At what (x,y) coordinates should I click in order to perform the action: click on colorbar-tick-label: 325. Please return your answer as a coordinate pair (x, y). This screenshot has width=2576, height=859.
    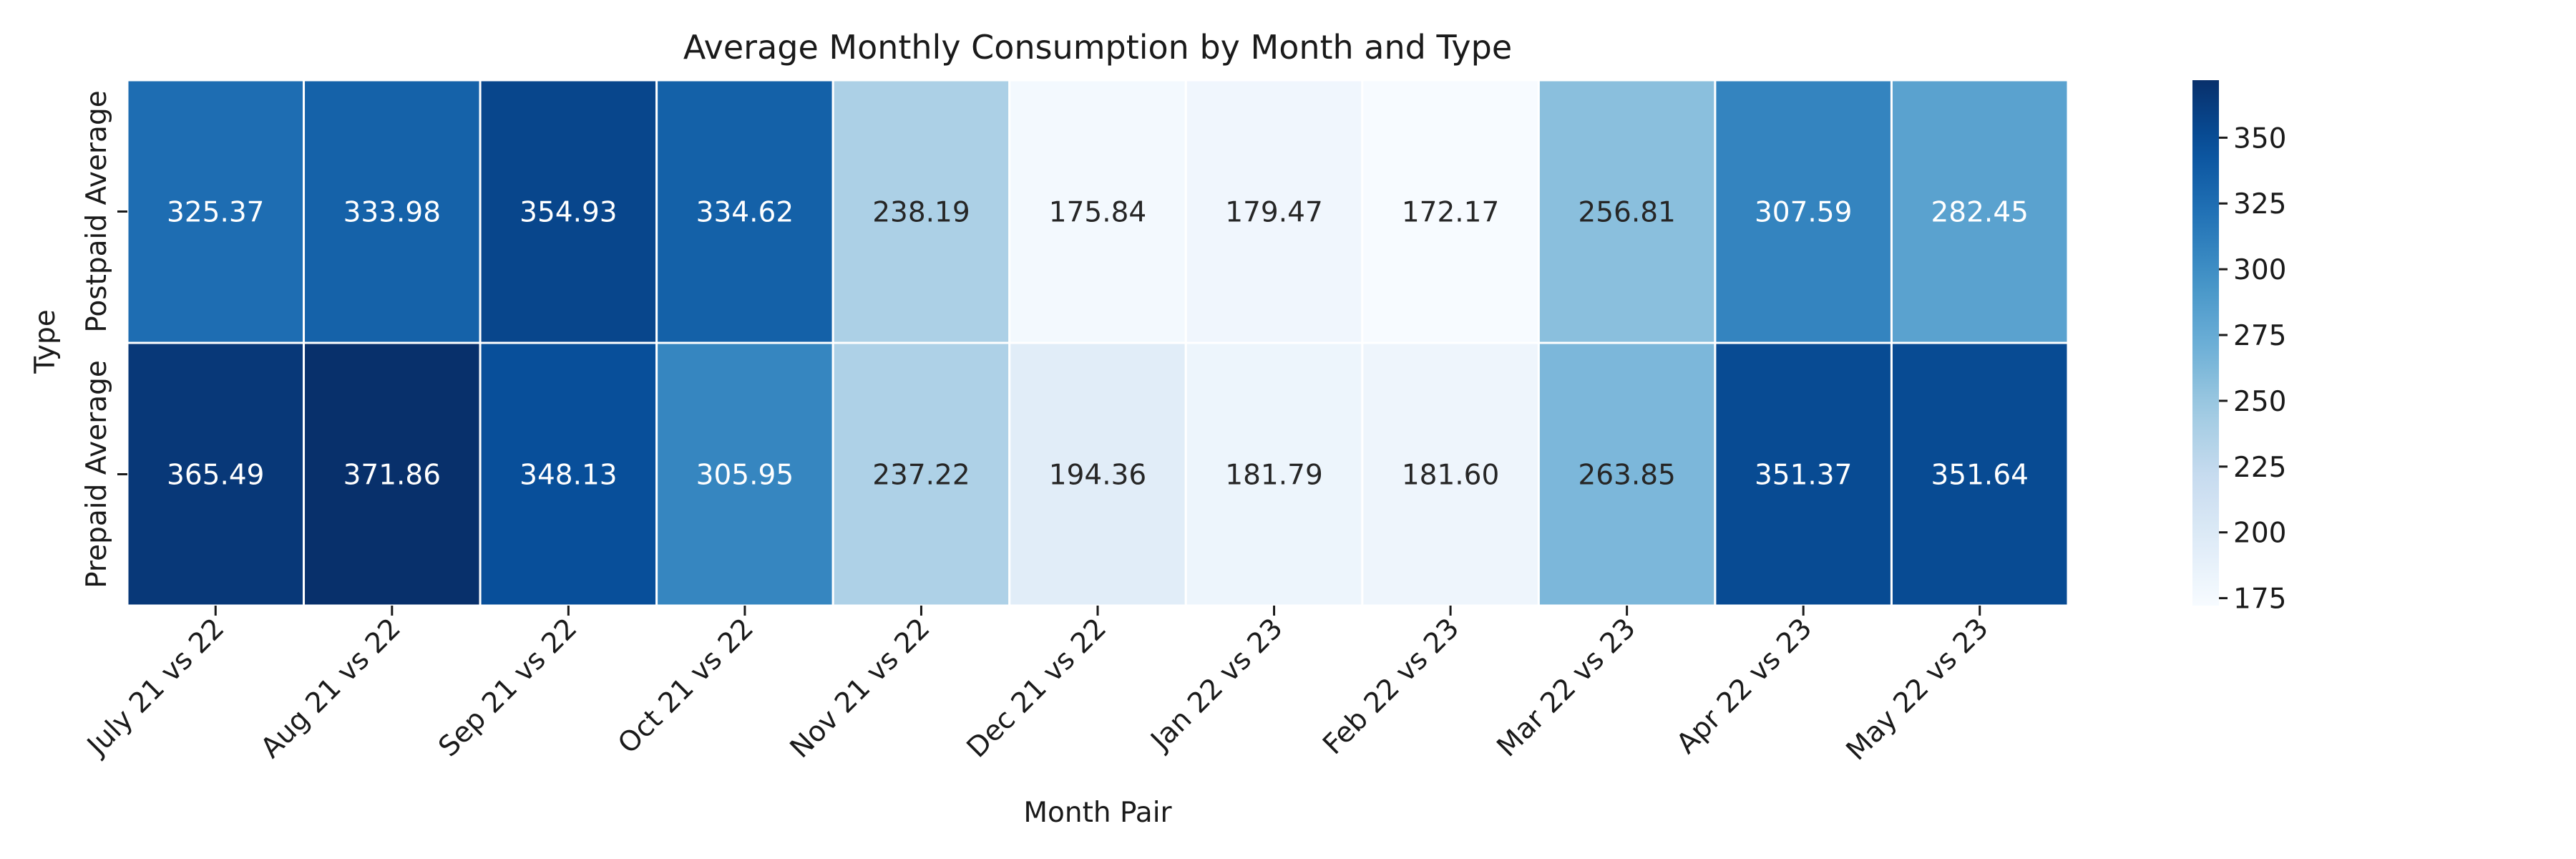
    Looking at the image, I should click on (2259, 204).